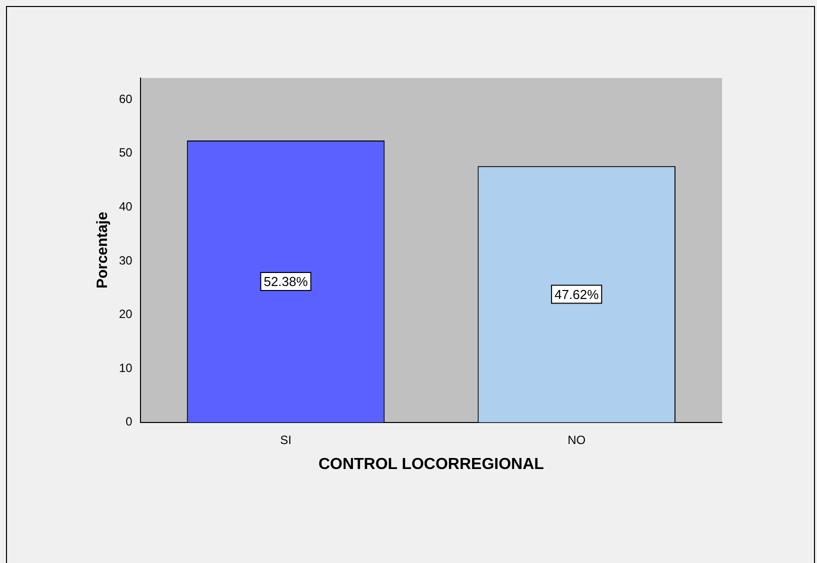  Describe the element at coordinates (129, 421) in the screenshot. I see `y-tick-label: 0` at that location.